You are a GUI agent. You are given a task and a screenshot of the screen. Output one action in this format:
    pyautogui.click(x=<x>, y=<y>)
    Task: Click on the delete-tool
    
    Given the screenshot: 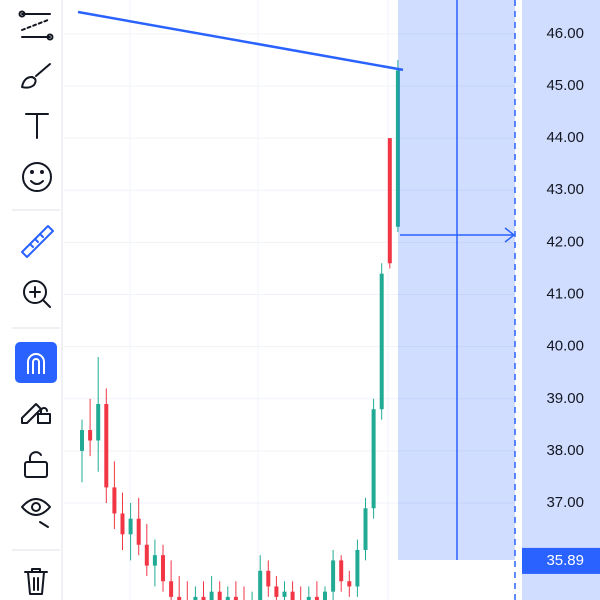 What is the action you would take?
    pyautogui.click(x=36, y=581)
    